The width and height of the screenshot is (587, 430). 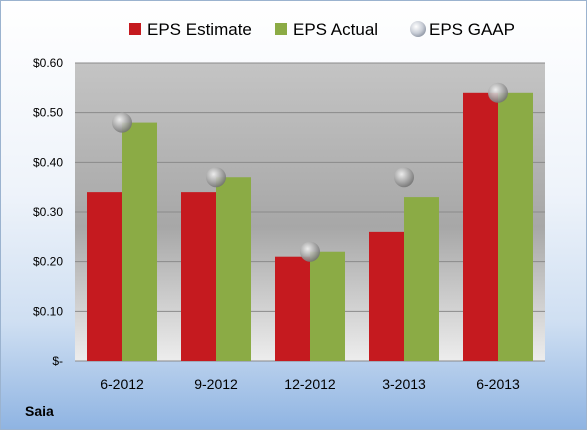 I want to click on company-name: Saia, so click(x=39, y=411).